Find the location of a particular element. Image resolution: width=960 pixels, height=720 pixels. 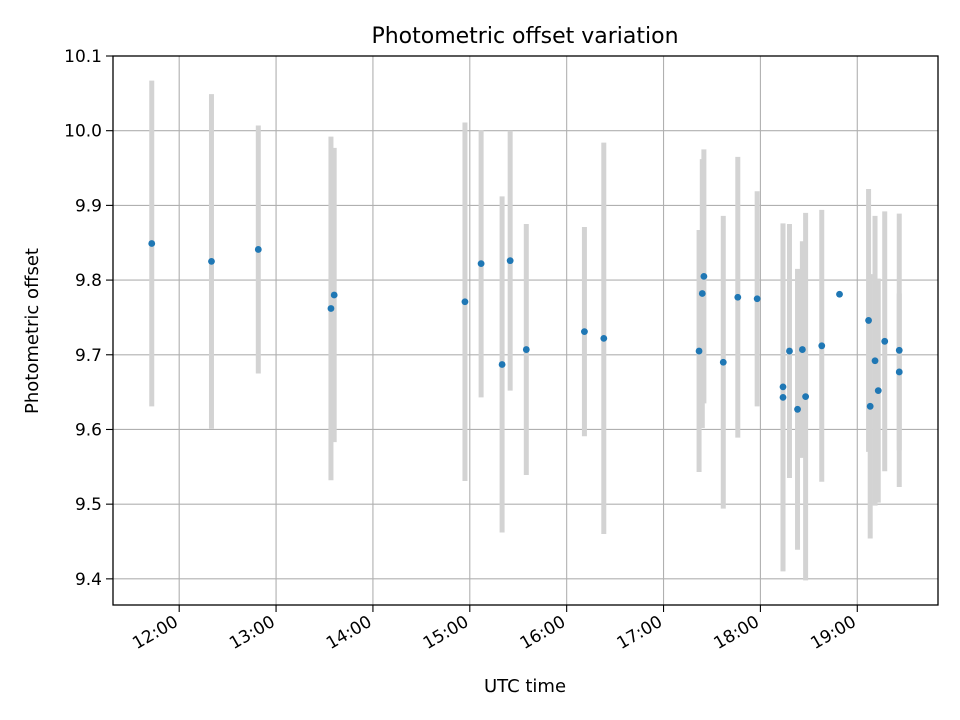

y-tick-label: 9.9 is located at coordinates (88, 206).